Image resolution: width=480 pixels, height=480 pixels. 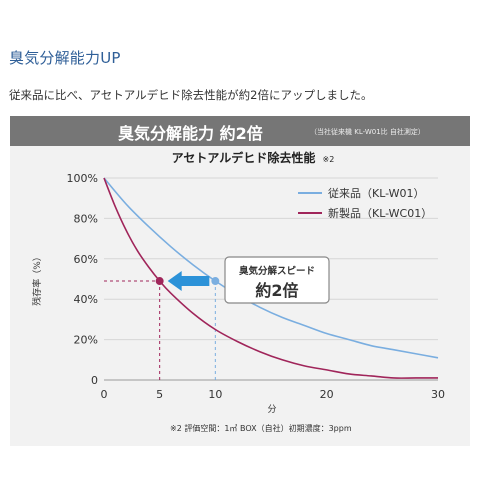 What do you see at coordinates (376, 193) in the screenshot?
I see `legend-label: 従来品（KL-W01）` at bounding box center [376, 193].